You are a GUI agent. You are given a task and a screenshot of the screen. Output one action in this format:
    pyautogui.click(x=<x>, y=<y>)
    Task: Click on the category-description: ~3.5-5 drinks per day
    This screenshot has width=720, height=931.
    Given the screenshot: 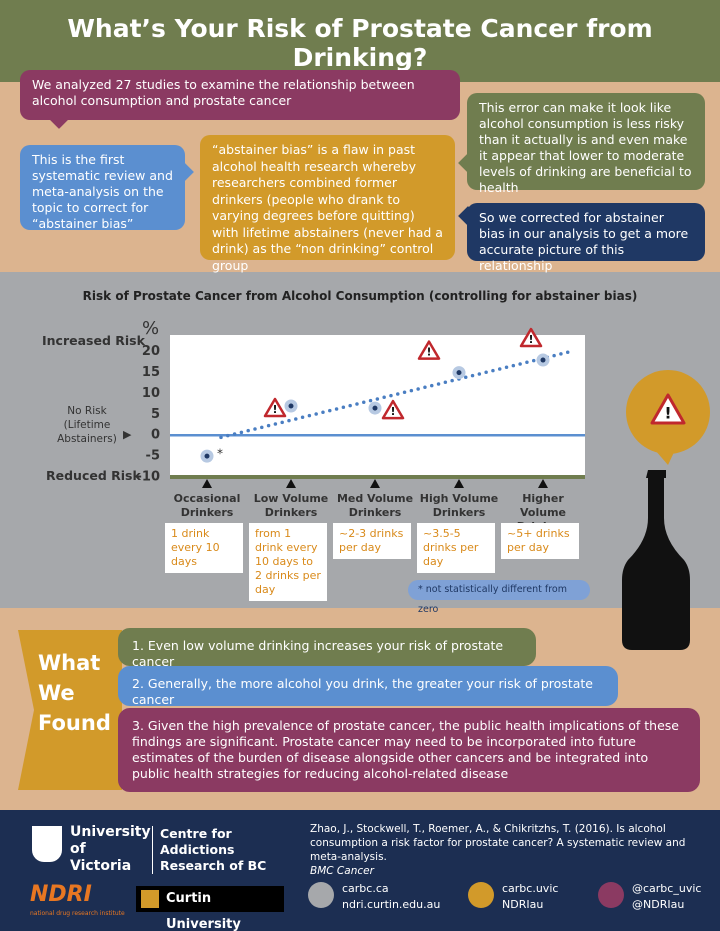 What is the action you would take?
    pyautogui.click(x=456, y=548)
    